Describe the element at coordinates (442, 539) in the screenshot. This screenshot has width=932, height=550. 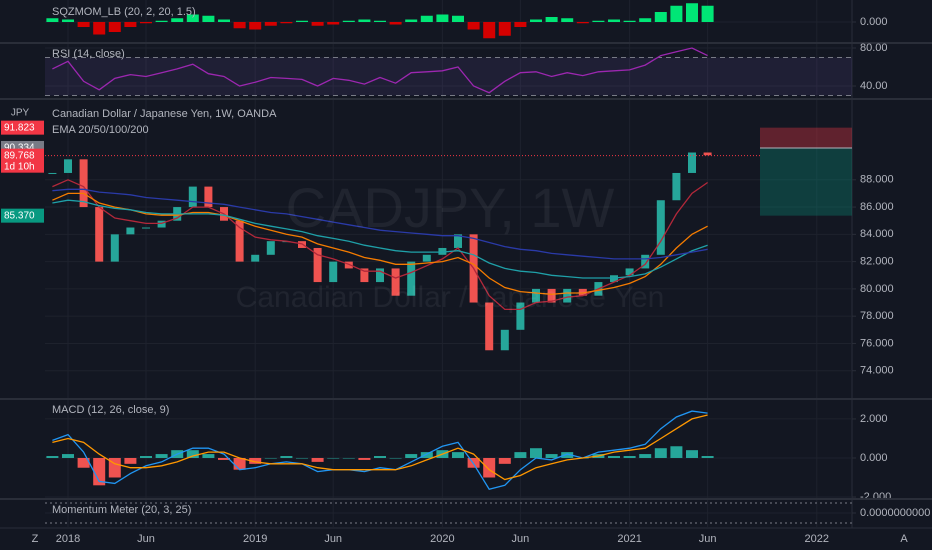
I see `x-tick-label: 2020` at that location.